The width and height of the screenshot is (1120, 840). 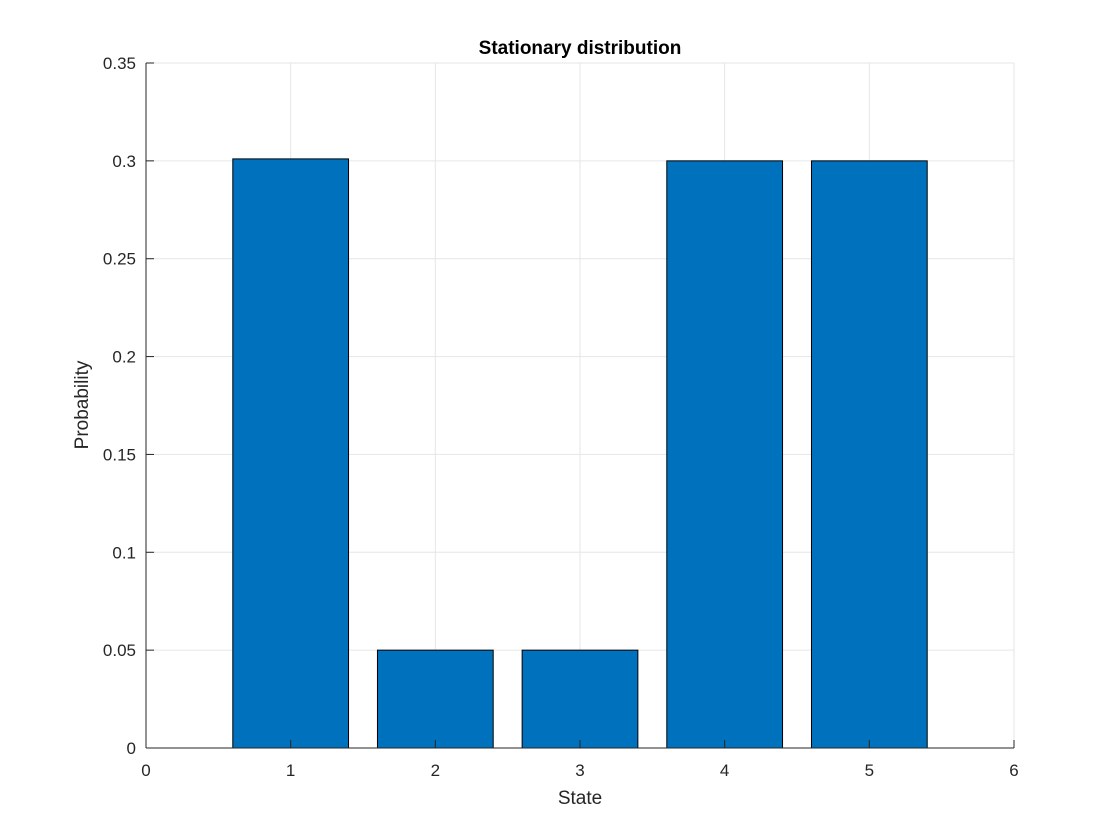 What do you see at coordinates (145, 770) in the screenshot?
I see `x-tick-label: 0` at bounding box center [145, 770].